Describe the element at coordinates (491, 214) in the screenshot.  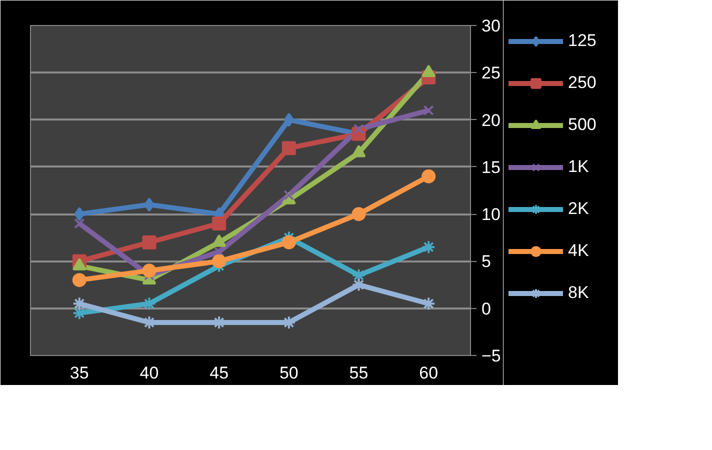
I see `y-tick-label: 10` at that location.